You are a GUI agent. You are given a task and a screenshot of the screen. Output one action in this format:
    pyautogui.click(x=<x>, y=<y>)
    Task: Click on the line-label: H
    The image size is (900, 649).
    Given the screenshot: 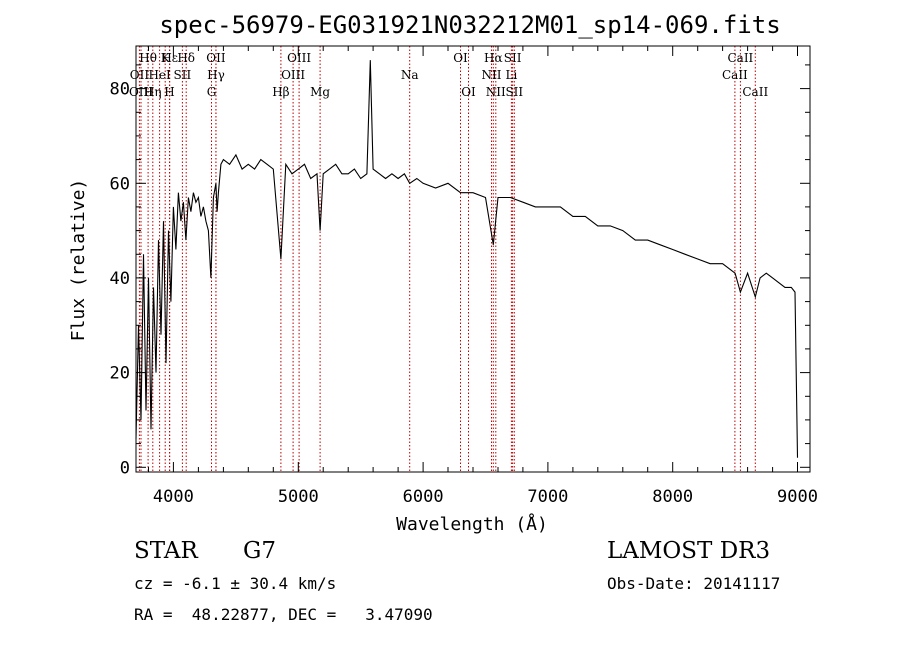 What is the action you would take?
    pyautogui.click(x=169, y=92)
    